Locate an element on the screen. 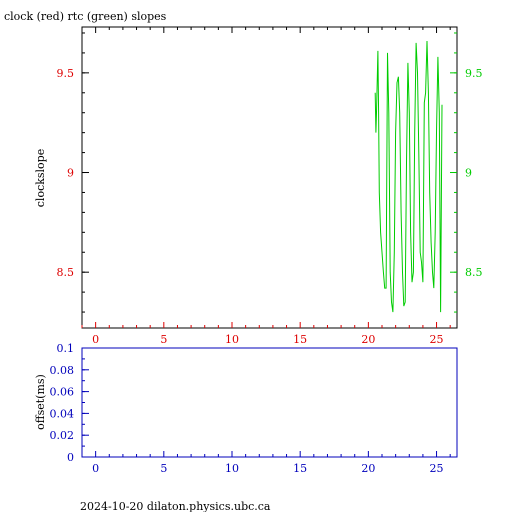  bottom-x-axis: 0 5 10 15 20 25 is located at coordinates (266, 463).